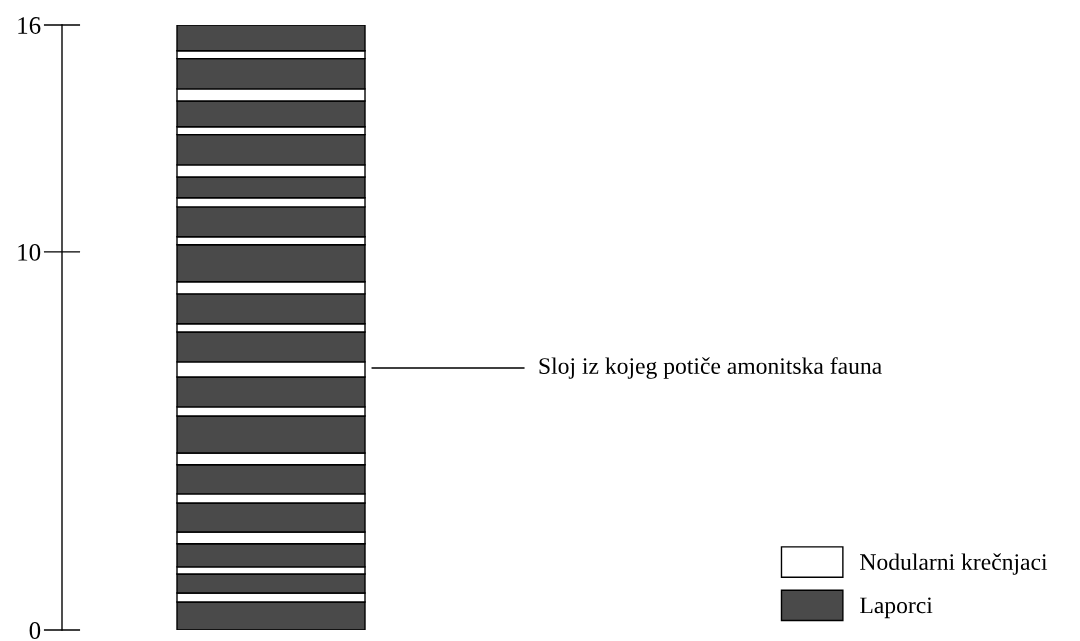 Image resolution: width=1080 pixels, height=641 pixels. I want to click on legend-label: Laporci, so click(896, 608).